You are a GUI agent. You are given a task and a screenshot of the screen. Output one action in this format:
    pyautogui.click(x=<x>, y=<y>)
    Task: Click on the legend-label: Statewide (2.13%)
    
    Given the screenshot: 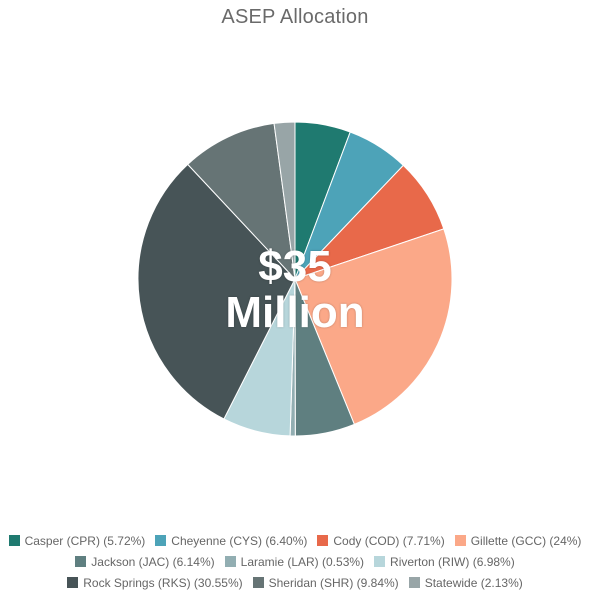 What is the action you would take?
    pyautogui.click(x=473, y=582)
    